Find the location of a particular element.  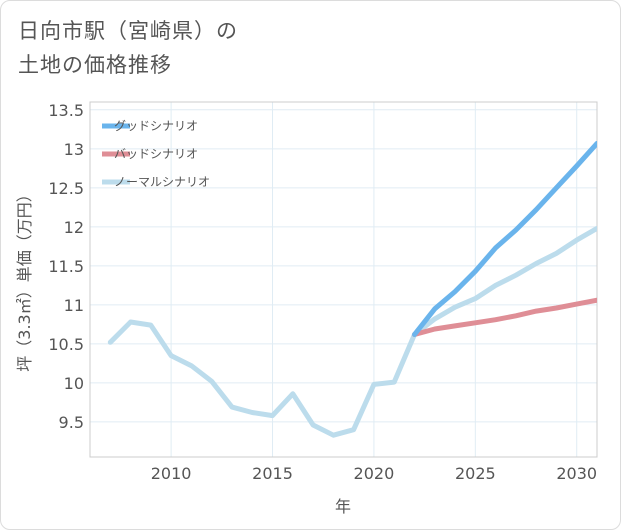

y-tick-label: 13.5 is located at coordinates (66, 110).